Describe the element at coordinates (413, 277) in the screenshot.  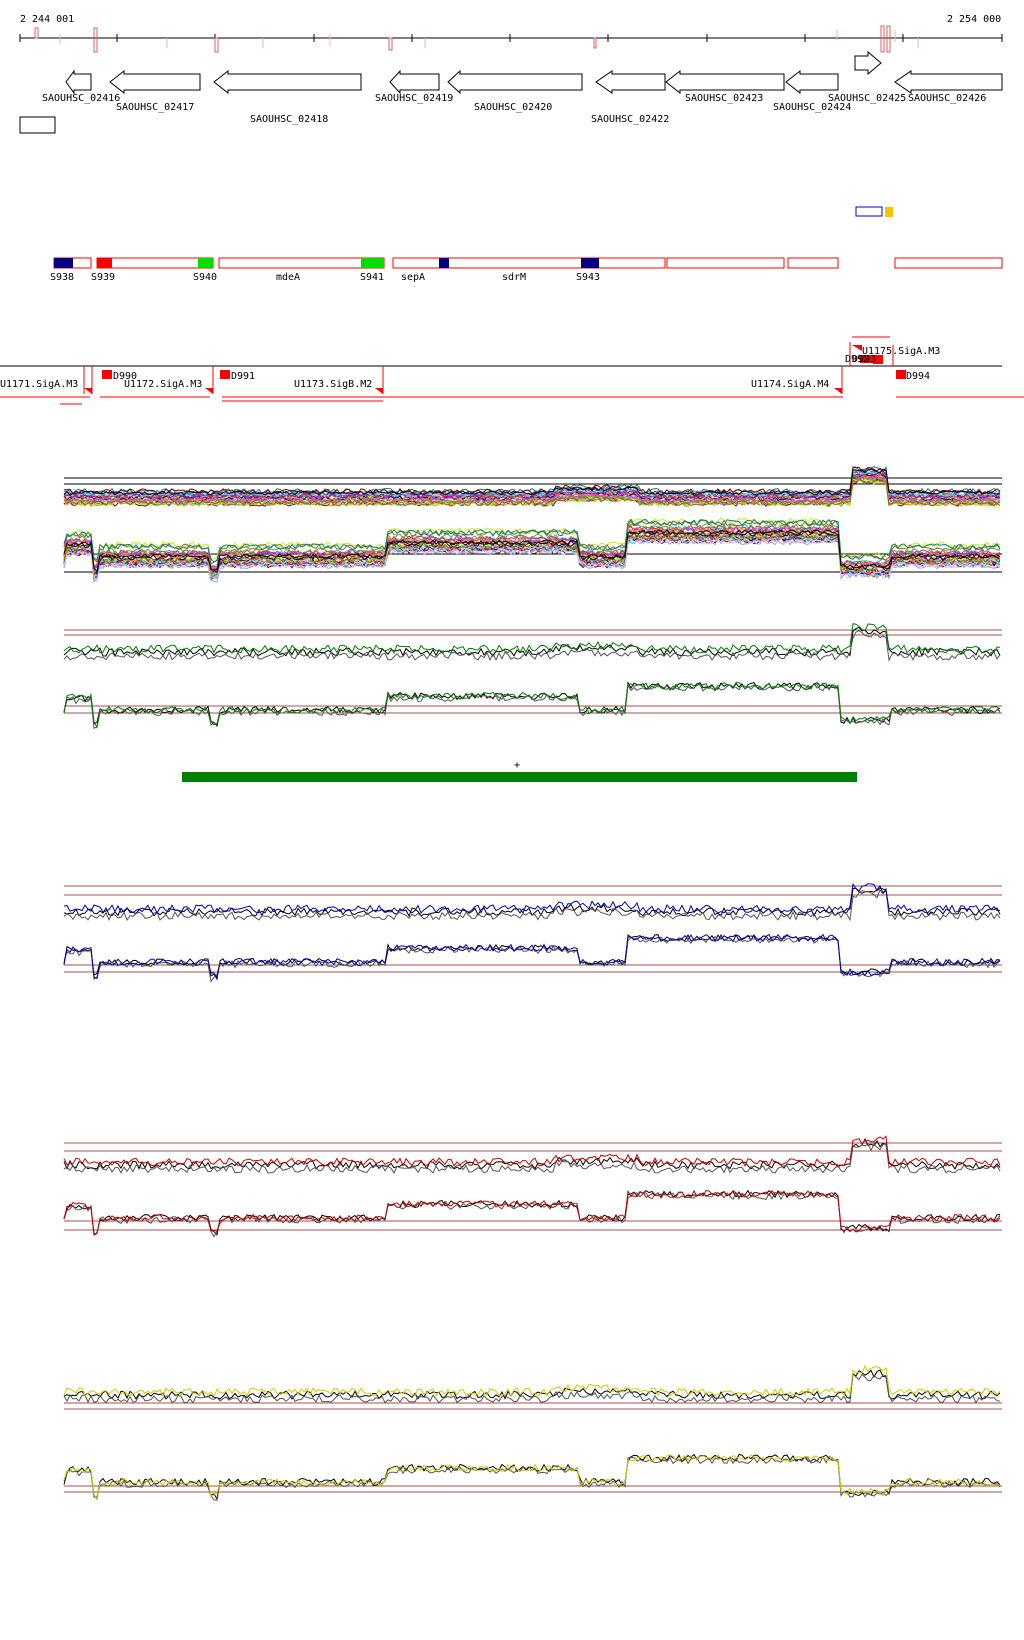
I see `segment-label: sepA` at that location.